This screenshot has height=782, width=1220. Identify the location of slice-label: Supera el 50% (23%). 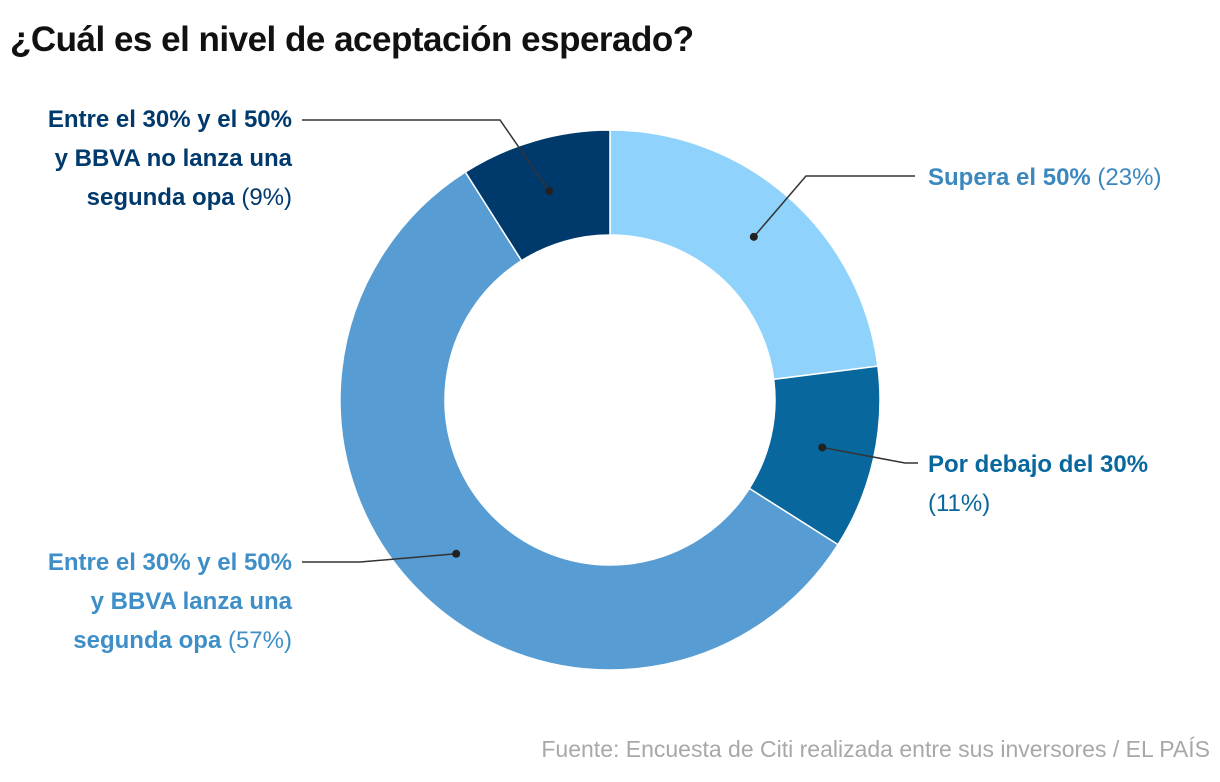
(1068, 177).